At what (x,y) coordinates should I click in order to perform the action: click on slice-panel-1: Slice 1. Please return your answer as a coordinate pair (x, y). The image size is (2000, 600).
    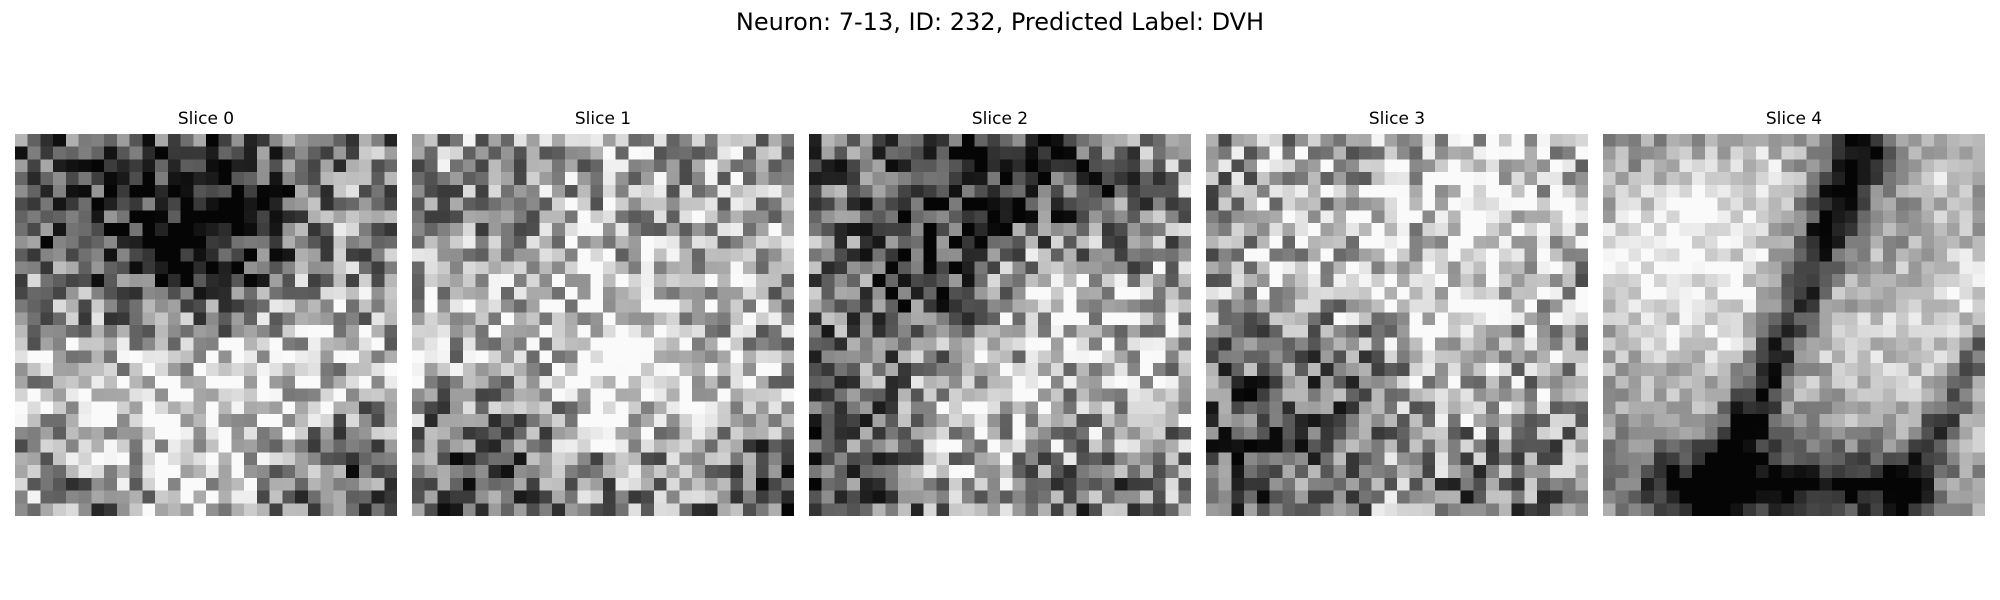
    Looking at the image, I should click on (603, 313).